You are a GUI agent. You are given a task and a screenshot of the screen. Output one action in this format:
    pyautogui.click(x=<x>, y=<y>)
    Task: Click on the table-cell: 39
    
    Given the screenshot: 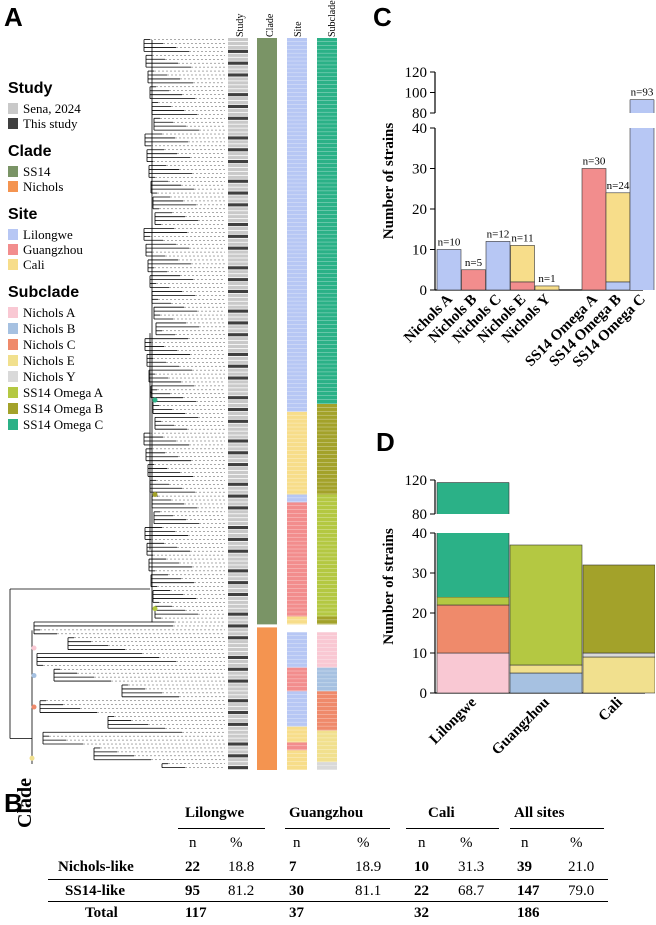 What is the action you would take?
    pyautogui.click(x=524, y=867)
    